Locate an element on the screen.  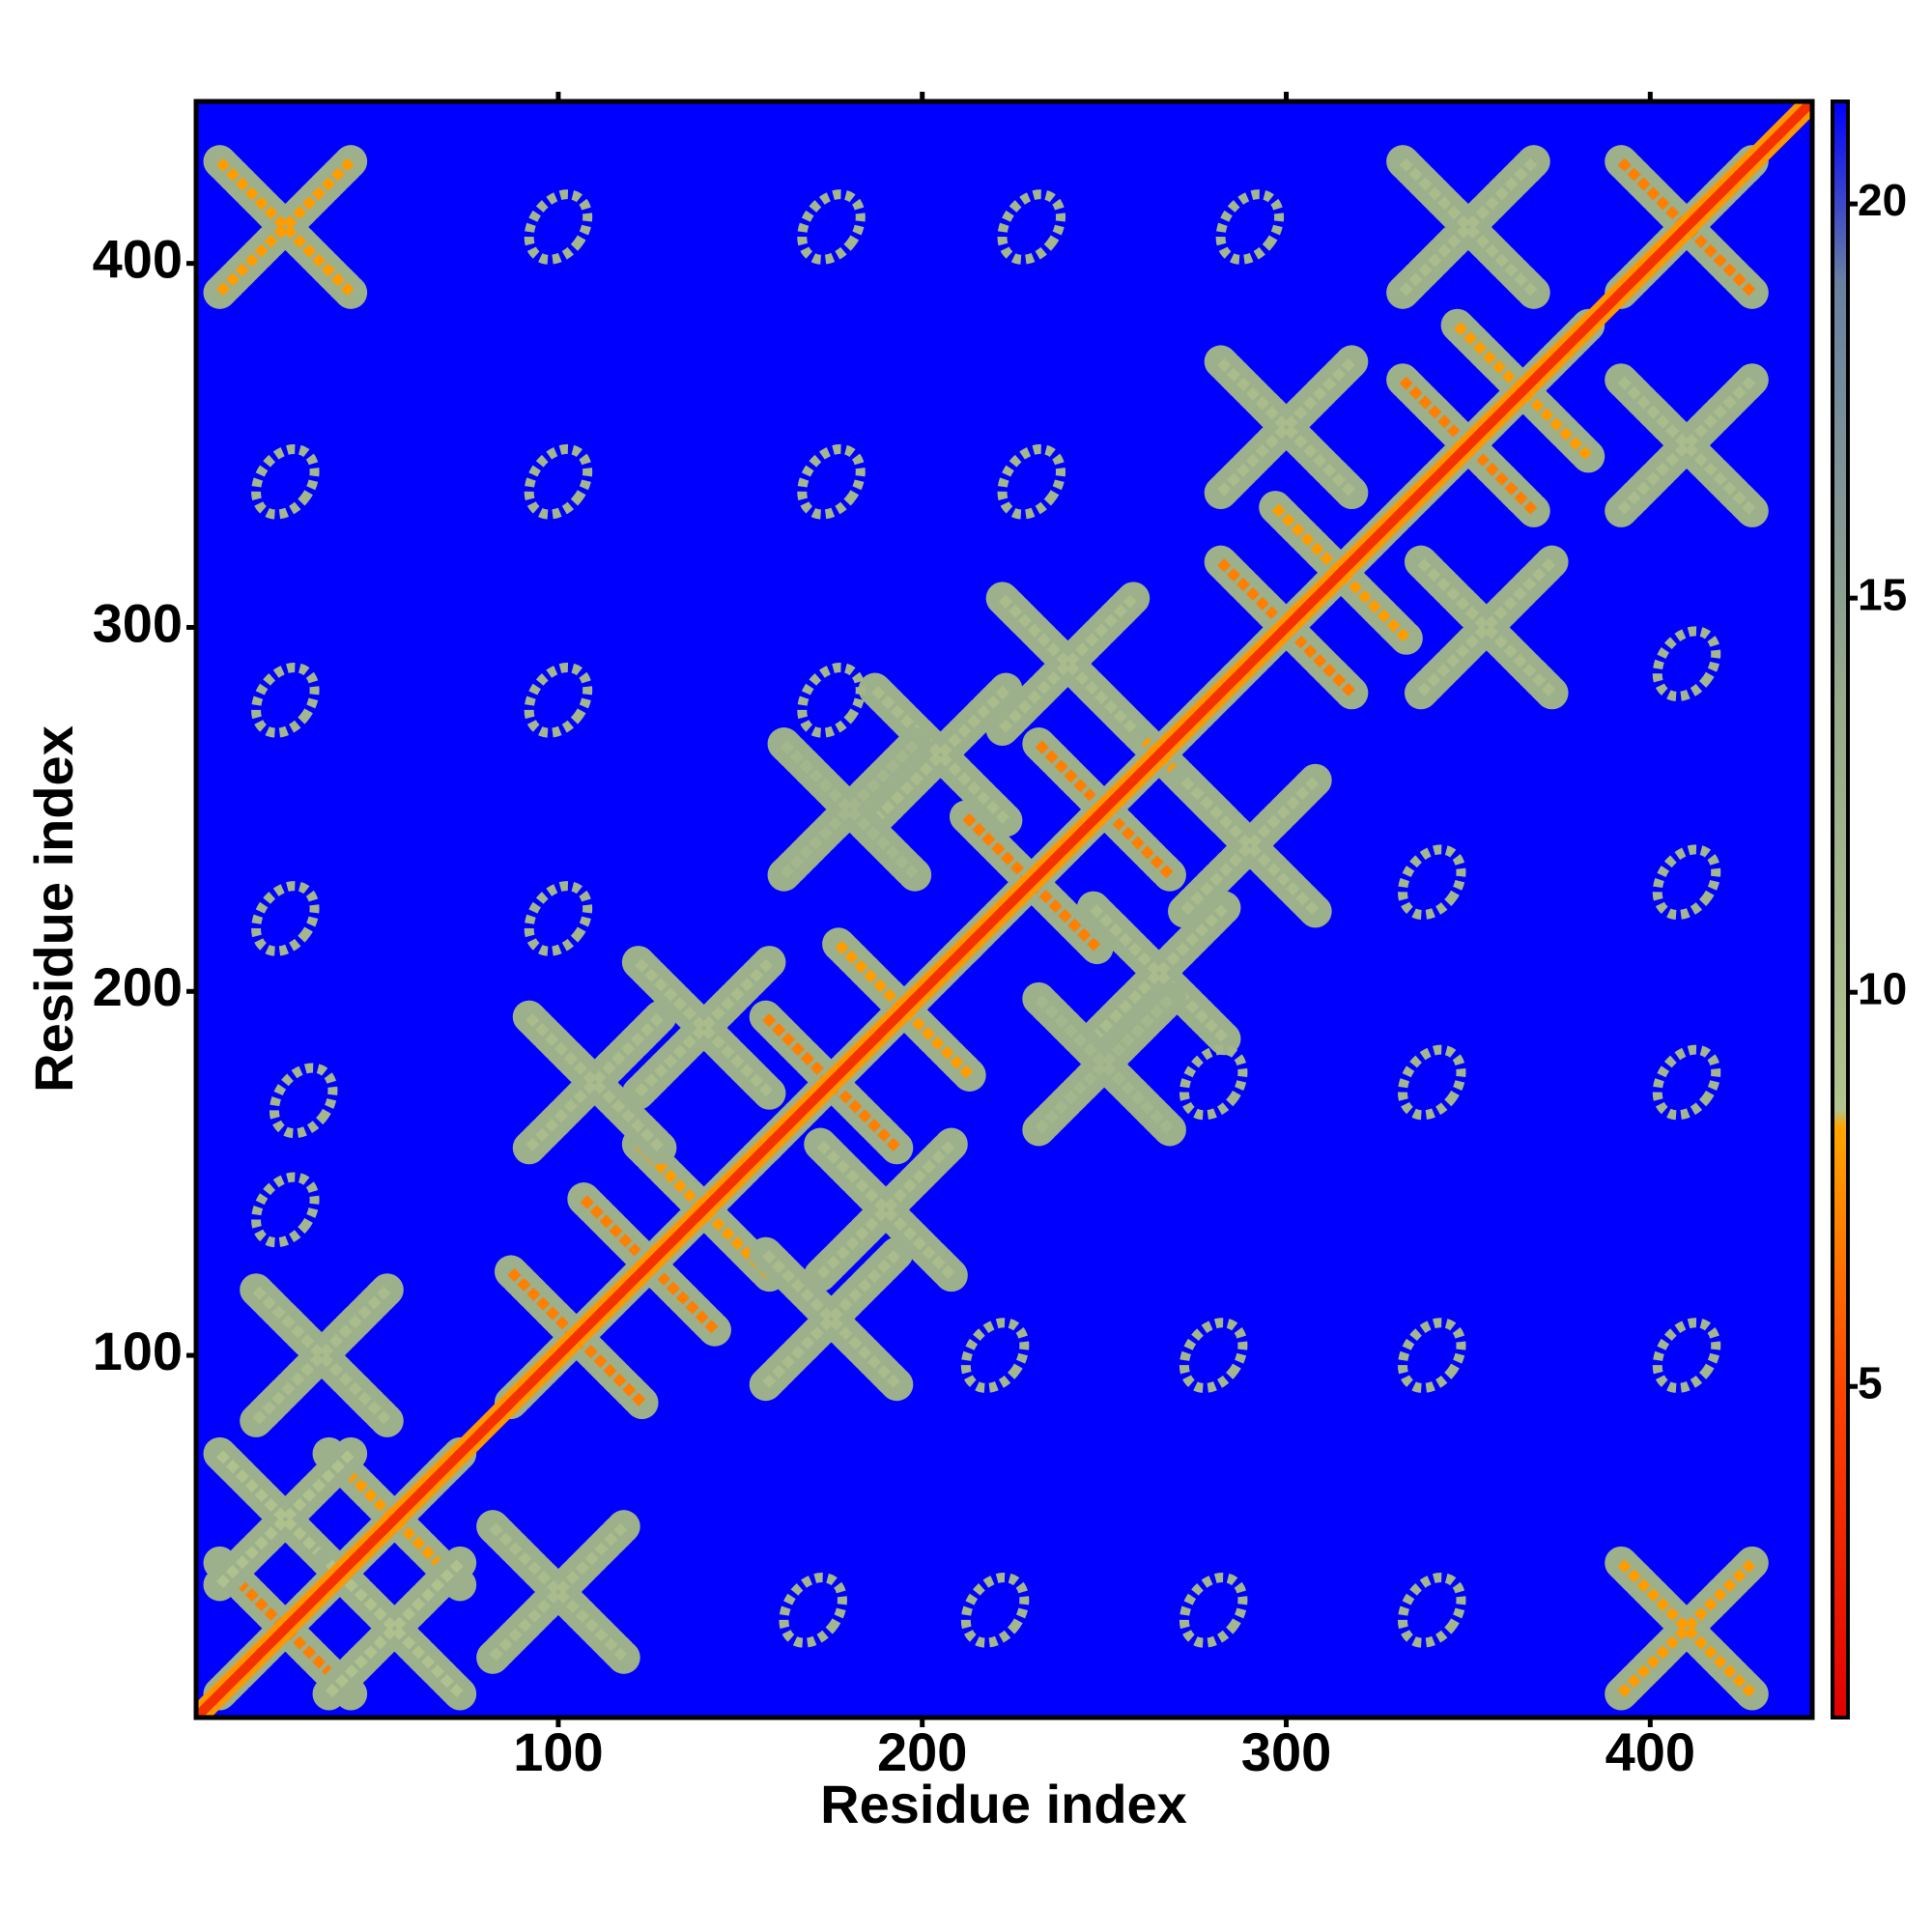
x-tick-label: 100 is located at coordinates (558, 1751).